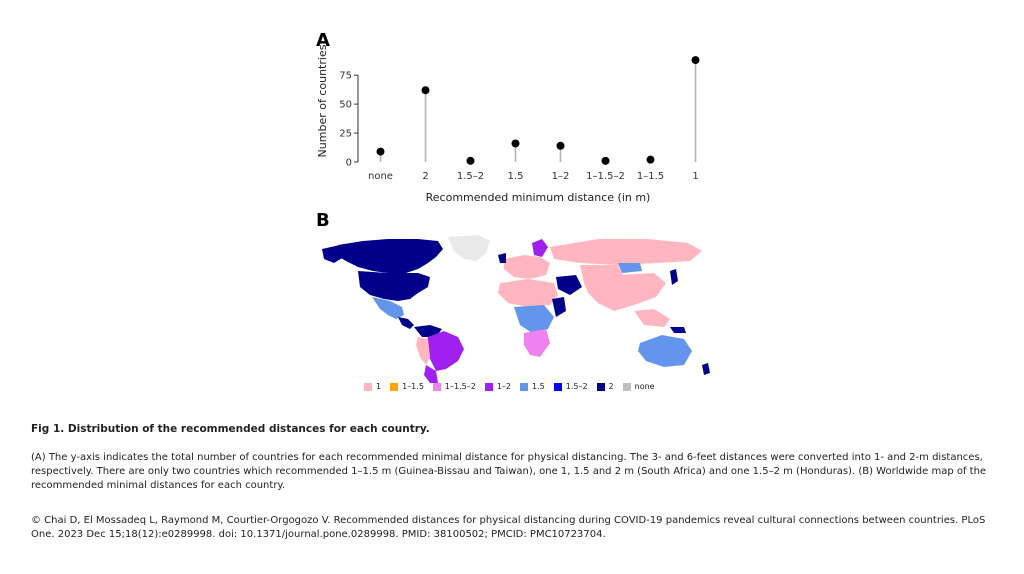 The height and width of the screenshot is (574, 1024). What do you see at coordinates (444, 351) in the screenshot?
I see `map-brazil` at bounding box center [444, 351].